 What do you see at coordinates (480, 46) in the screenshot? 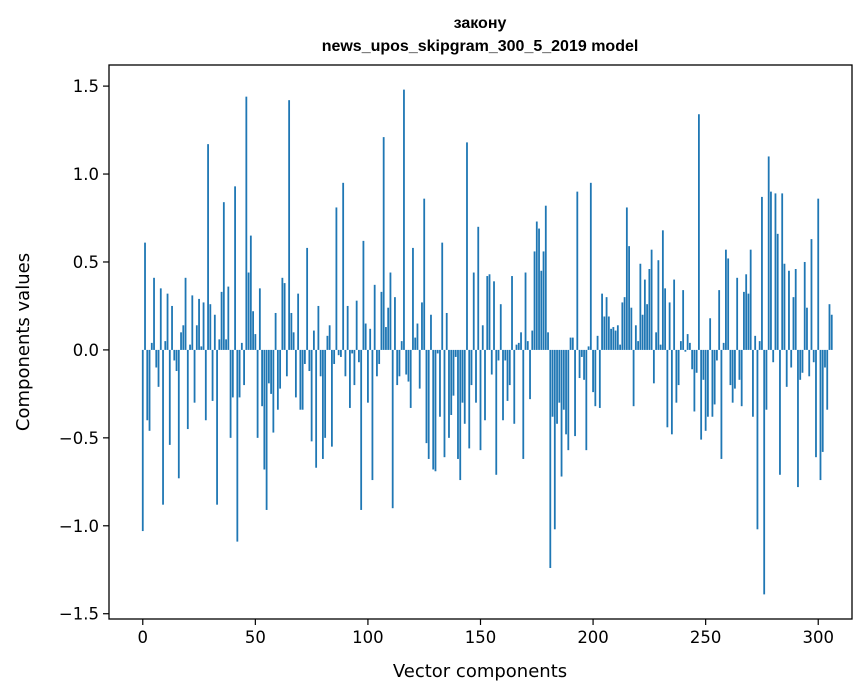
I see `chart-title-model: news_upos_skipgram_300_5_2019 model` at bounding box center [480, 46].